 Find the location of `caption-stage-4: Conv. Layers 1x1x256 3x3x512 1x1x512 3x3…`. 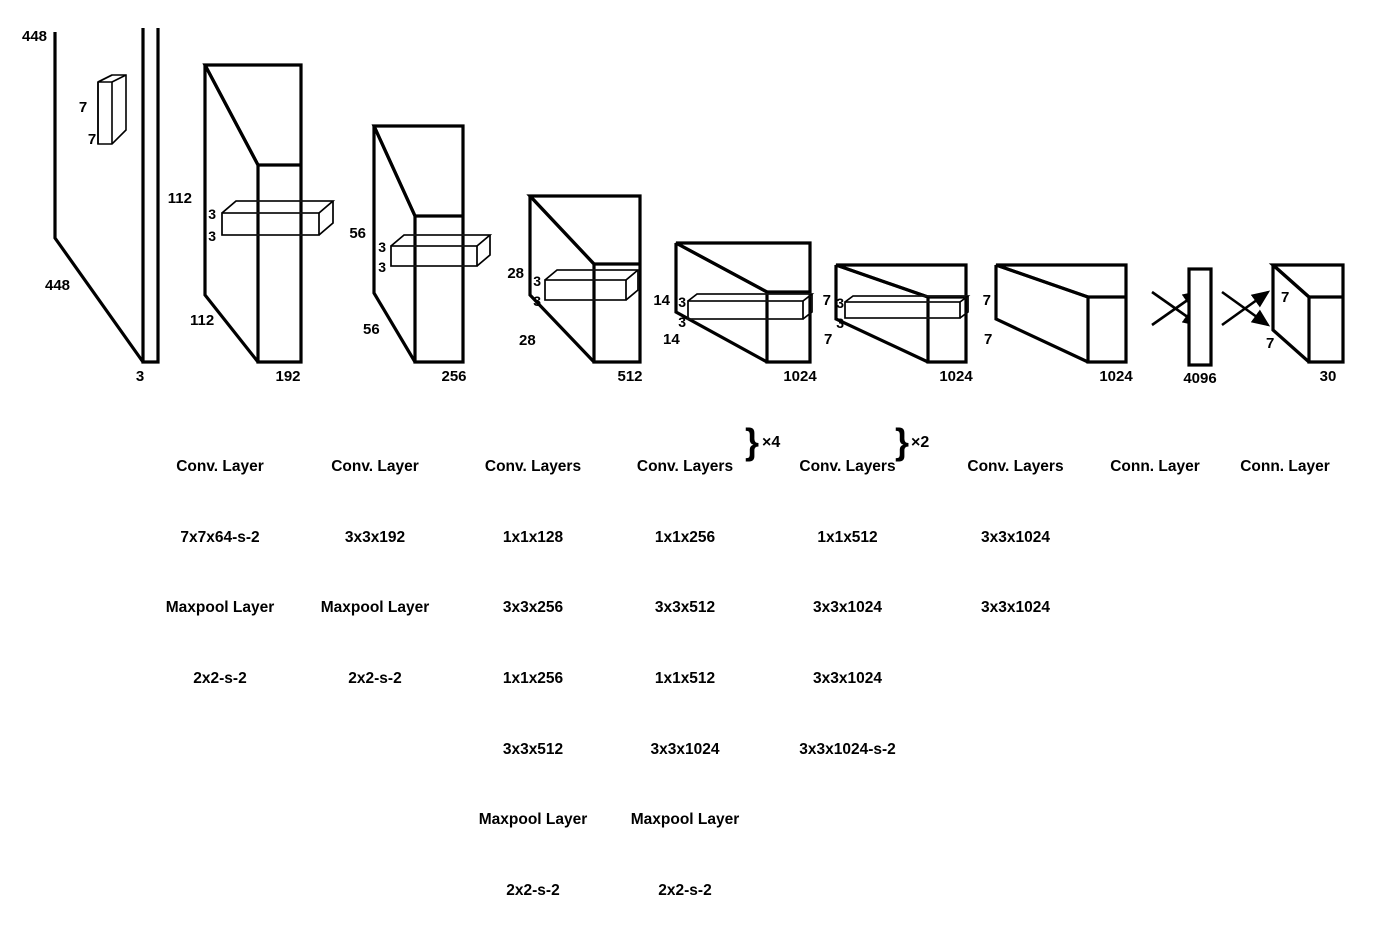

caption-stage-4: Conv. Layers 1x1x256 3x3x512 1x1x512 3x3… is located at coordinates (685, 667).